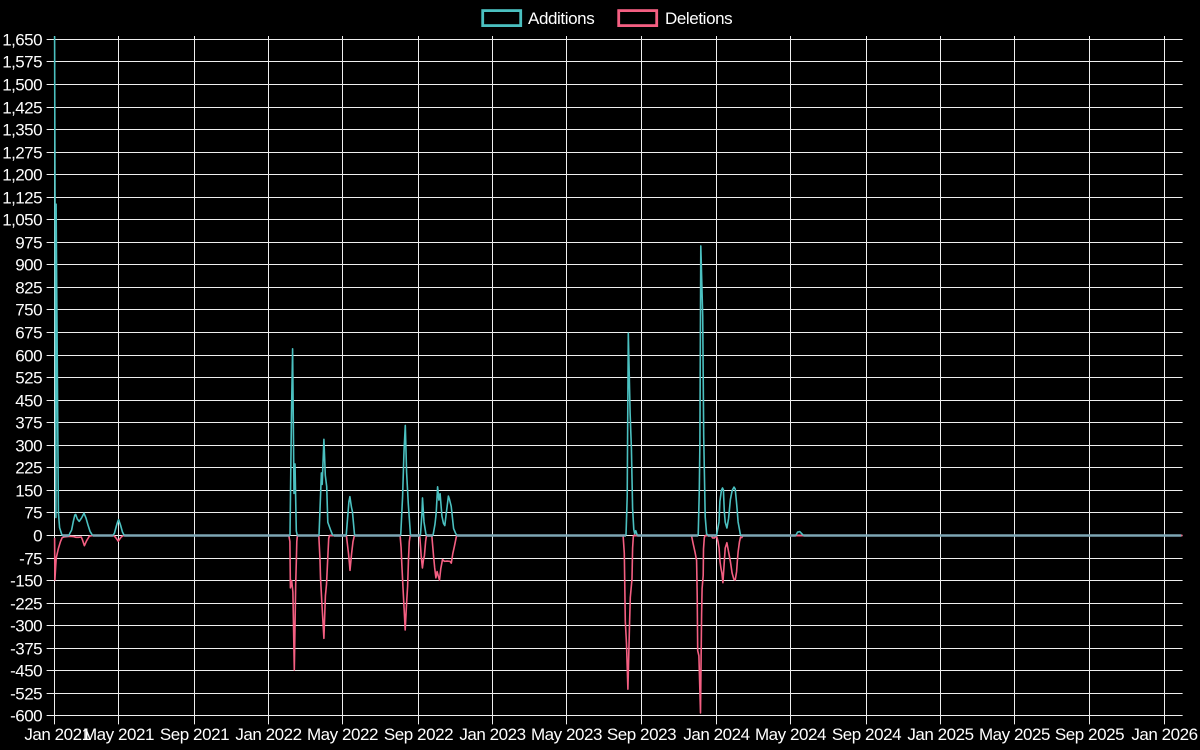 This screenshot has height=750, width=1200. What do you see at coordinates (418, 734) in the screenshot?
I see `svg-text: Sep 2022` at bounding box center [418, 734].